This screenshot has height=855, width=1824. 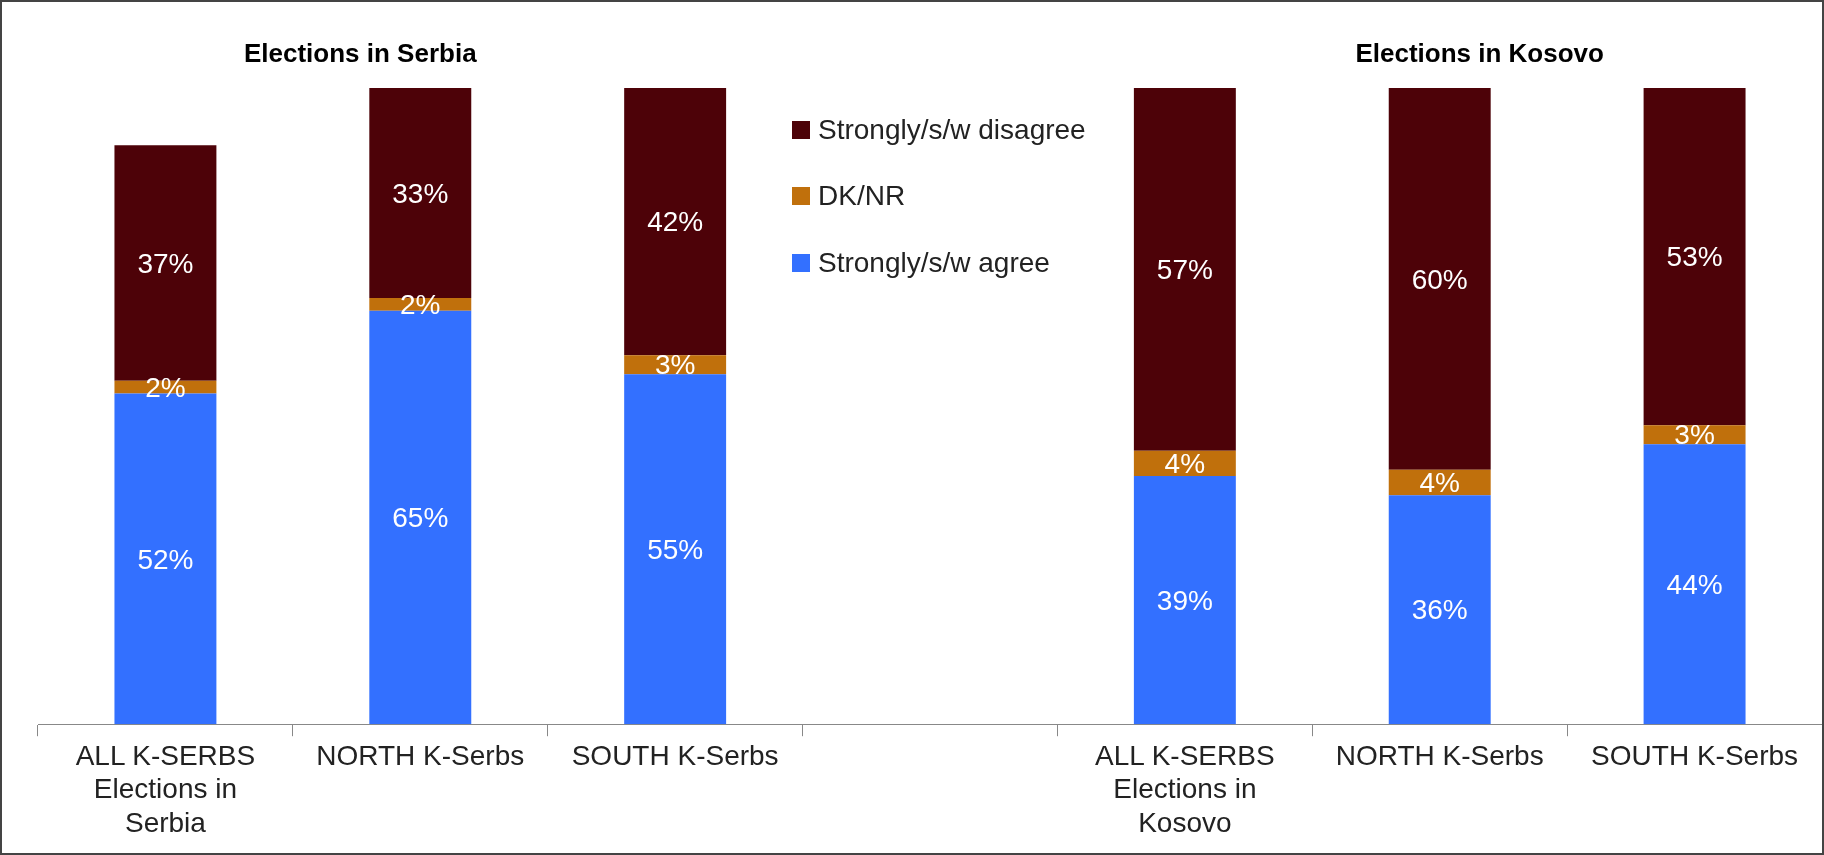 What do you see at coordinates (420, 193) in the screenshot?
I see `data-label: 33%` at bounding box center [420, 193].